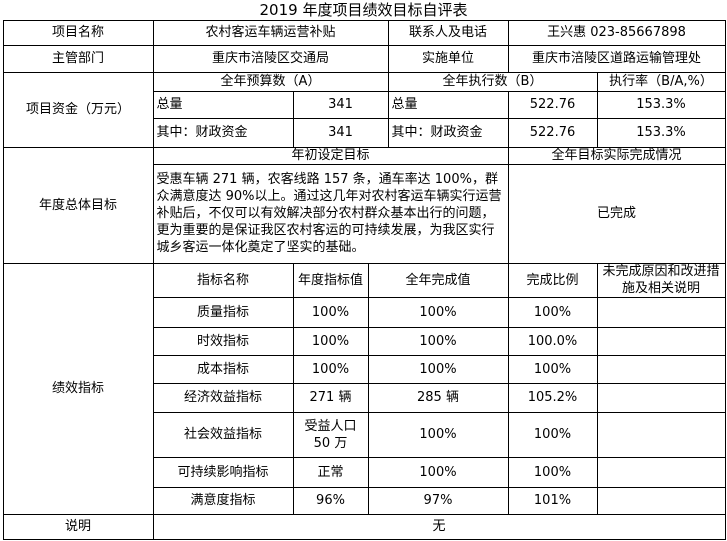  What do you see at coordinates (330, 472) in the screenshot?
I see `table-cell: 正常` at bounding box center [330, 472].